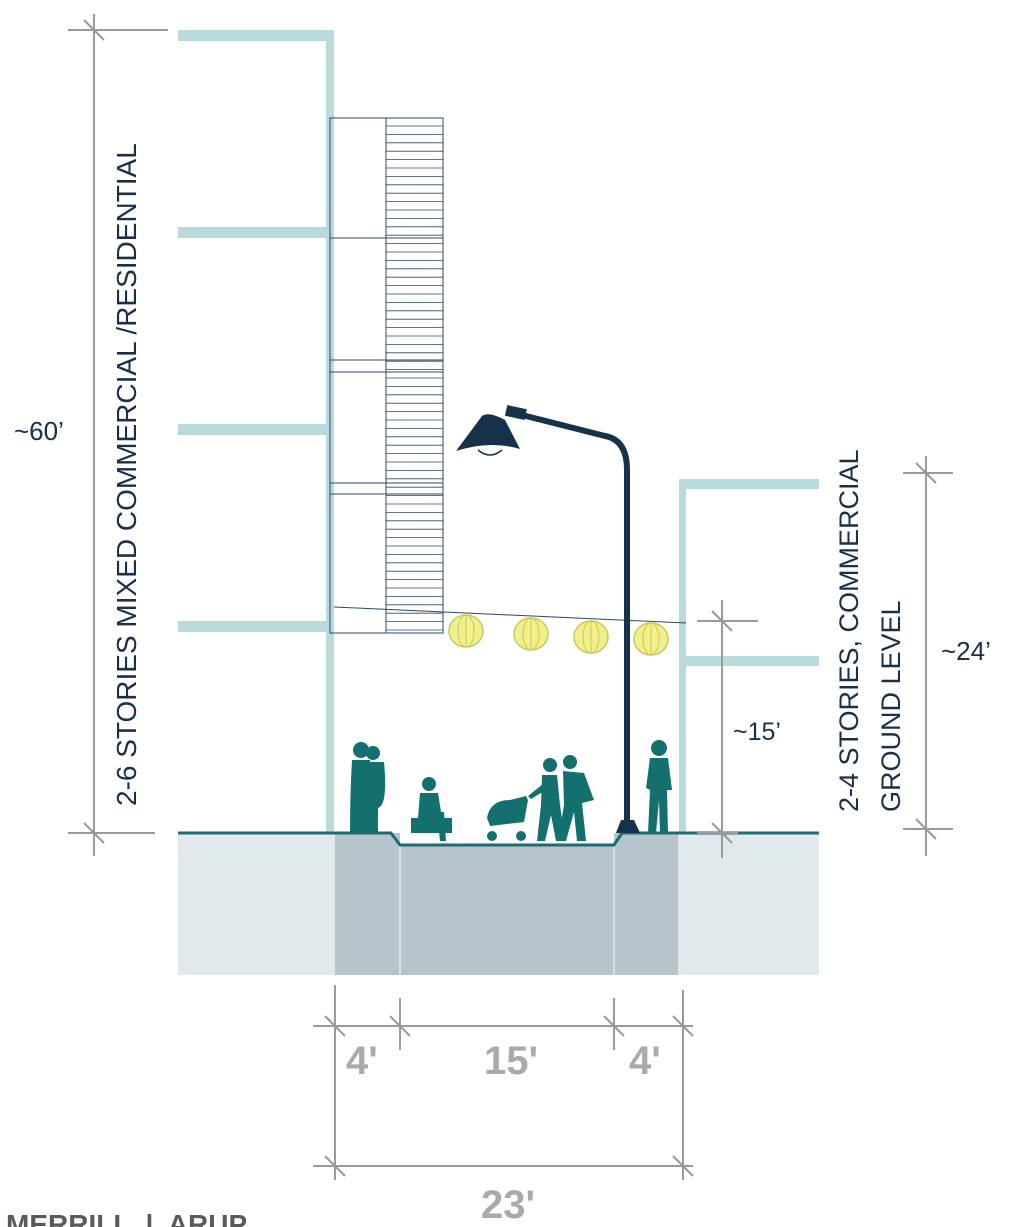  Describe the element at coordinates (256, 904) in the screenshot. I see `ground-fill-left` at that location.